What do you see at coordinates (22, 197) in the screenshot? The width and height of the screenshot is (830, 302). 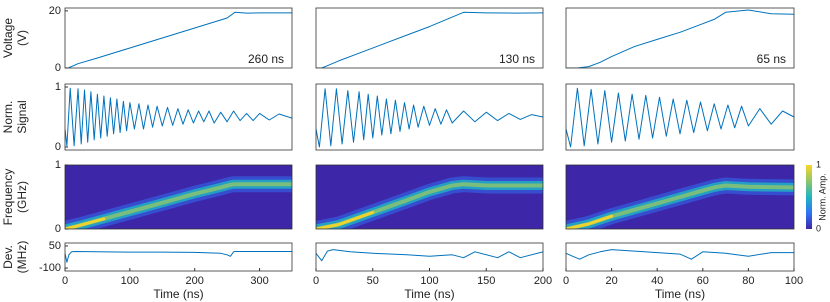 I see `y-axis-label: (GHz)` at bounding box center [22, 197].